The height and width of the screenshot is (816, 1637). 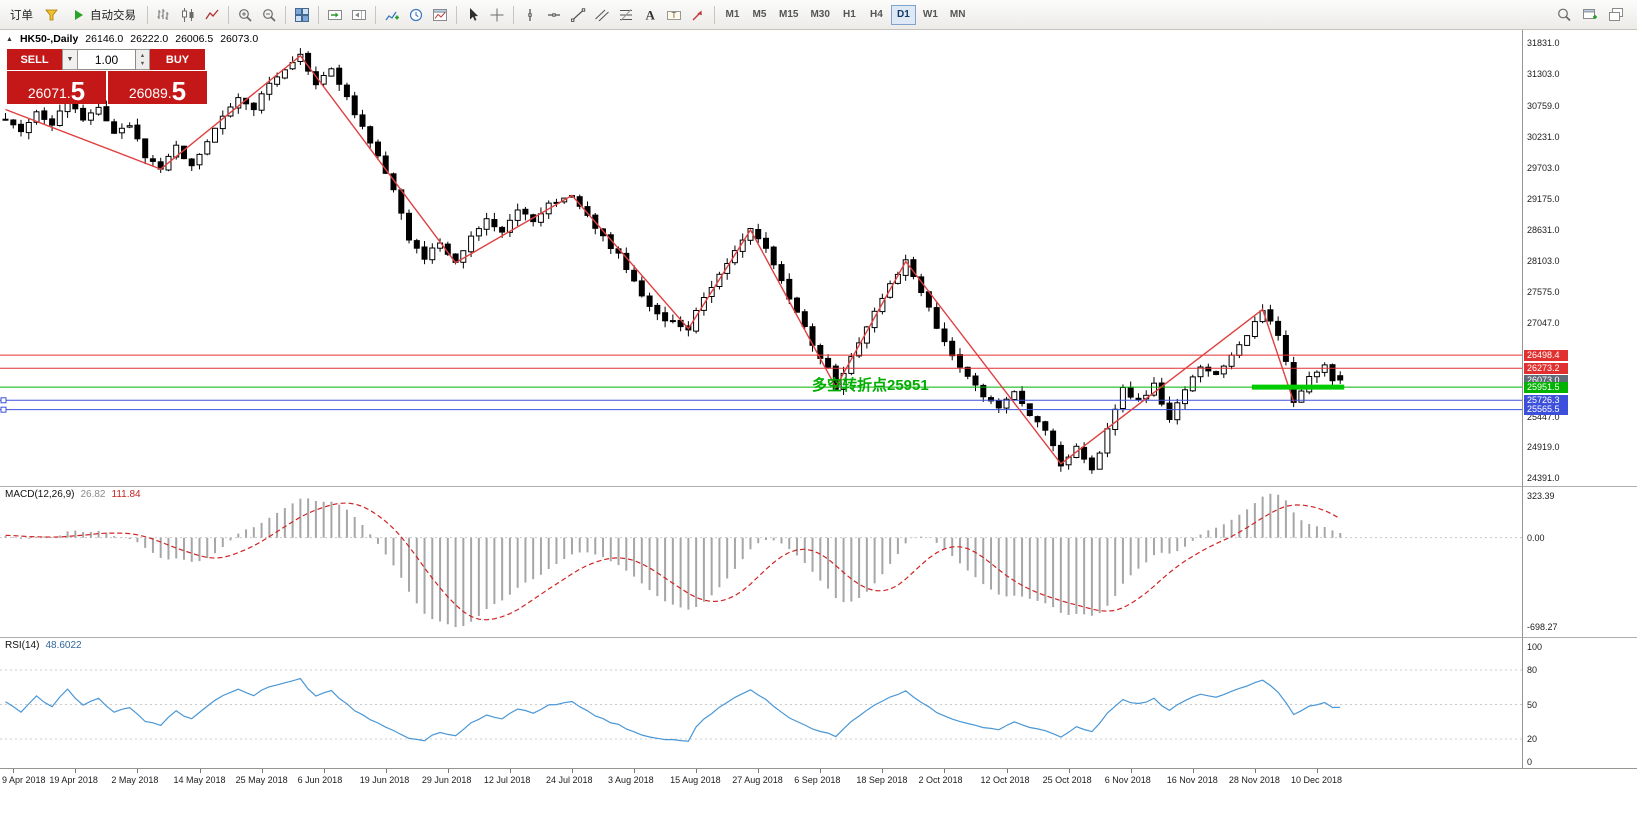 What do you see at coordinates (1543, 230) in the screenshot?
I see `price-axis-label: 28631.0` at bounding box center [1543, 230].